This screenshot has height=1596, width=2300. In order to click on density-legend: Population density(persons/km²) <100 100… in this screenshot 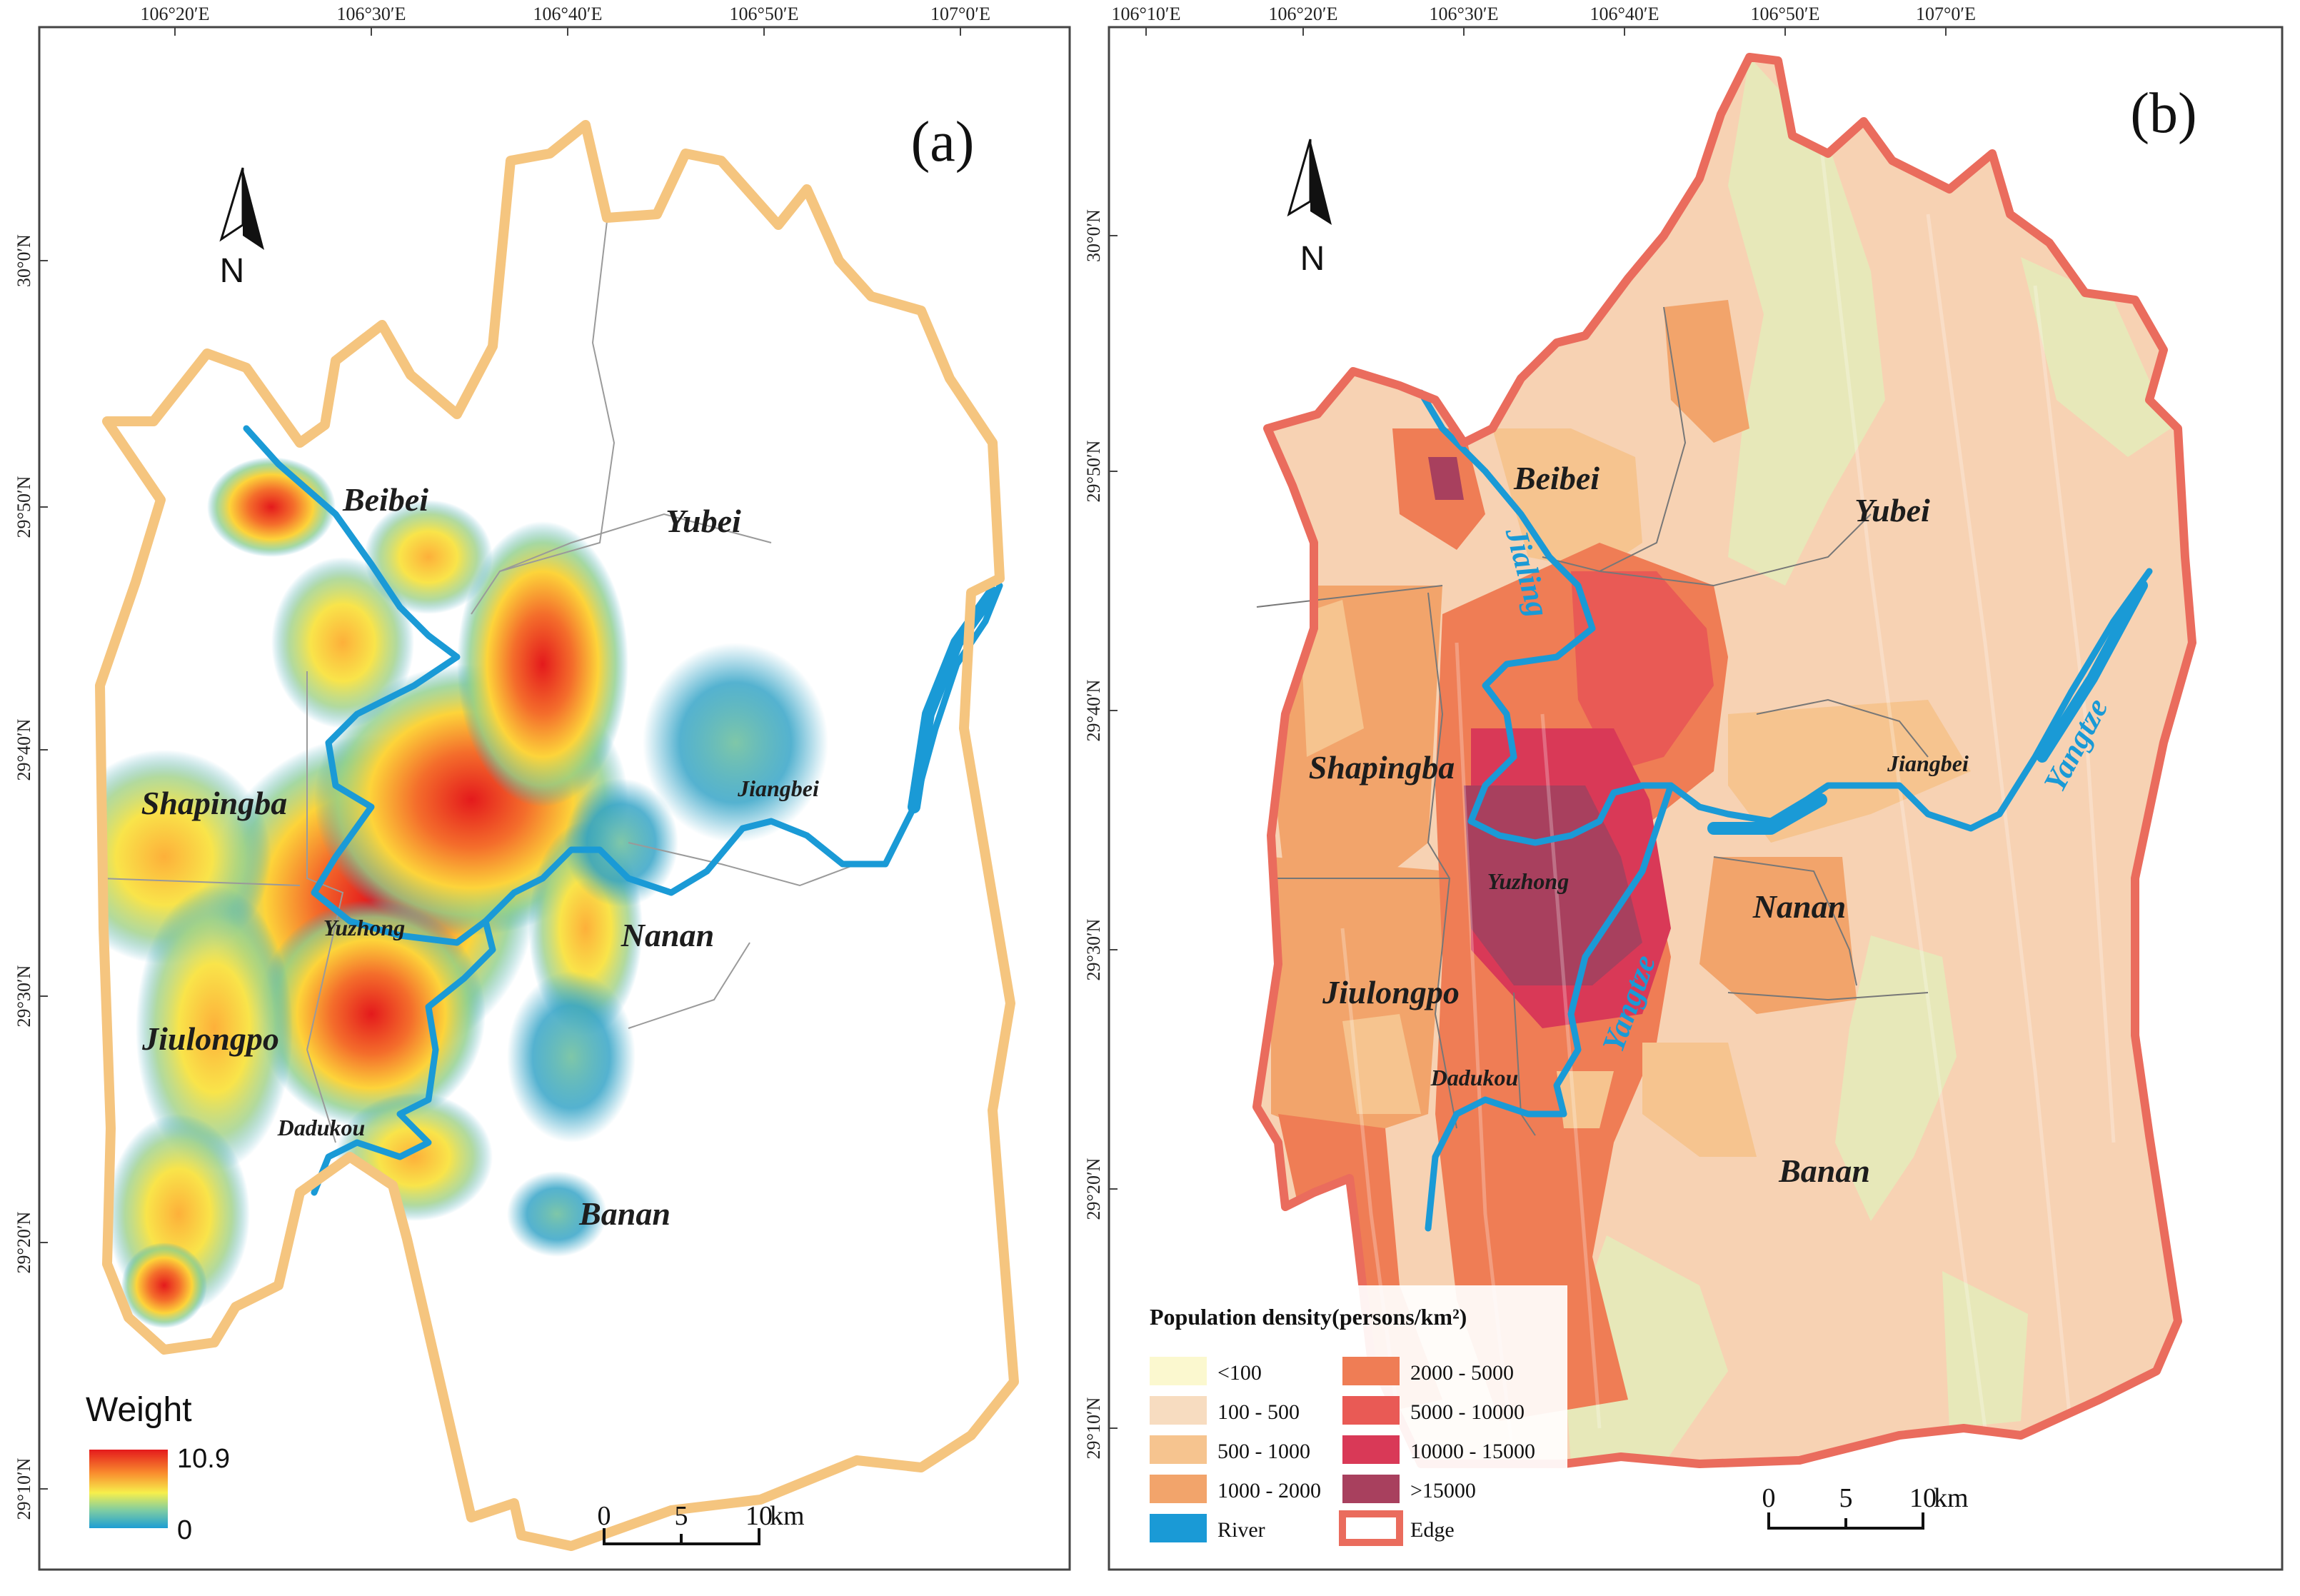, I will do `click(1353, 1421)`.